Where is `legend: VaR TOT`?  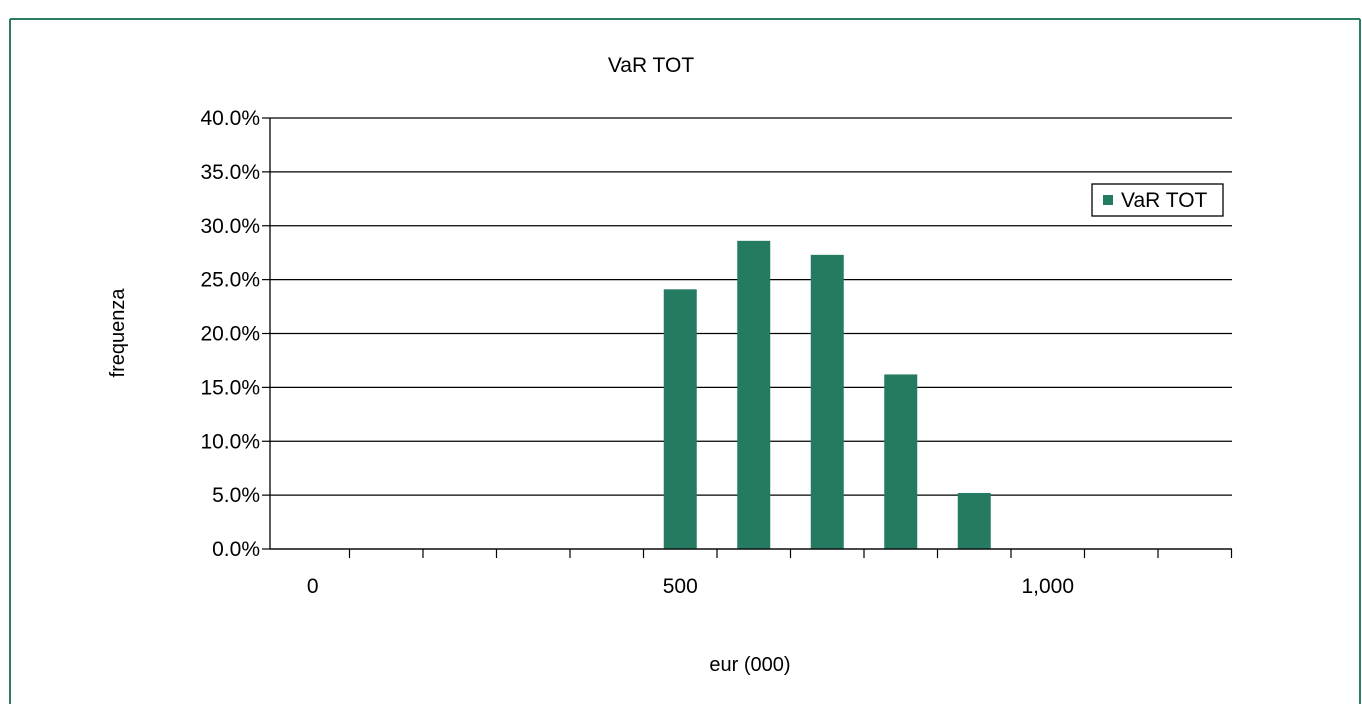 legend: VaR TOT is located at coordinates (1157, 200).